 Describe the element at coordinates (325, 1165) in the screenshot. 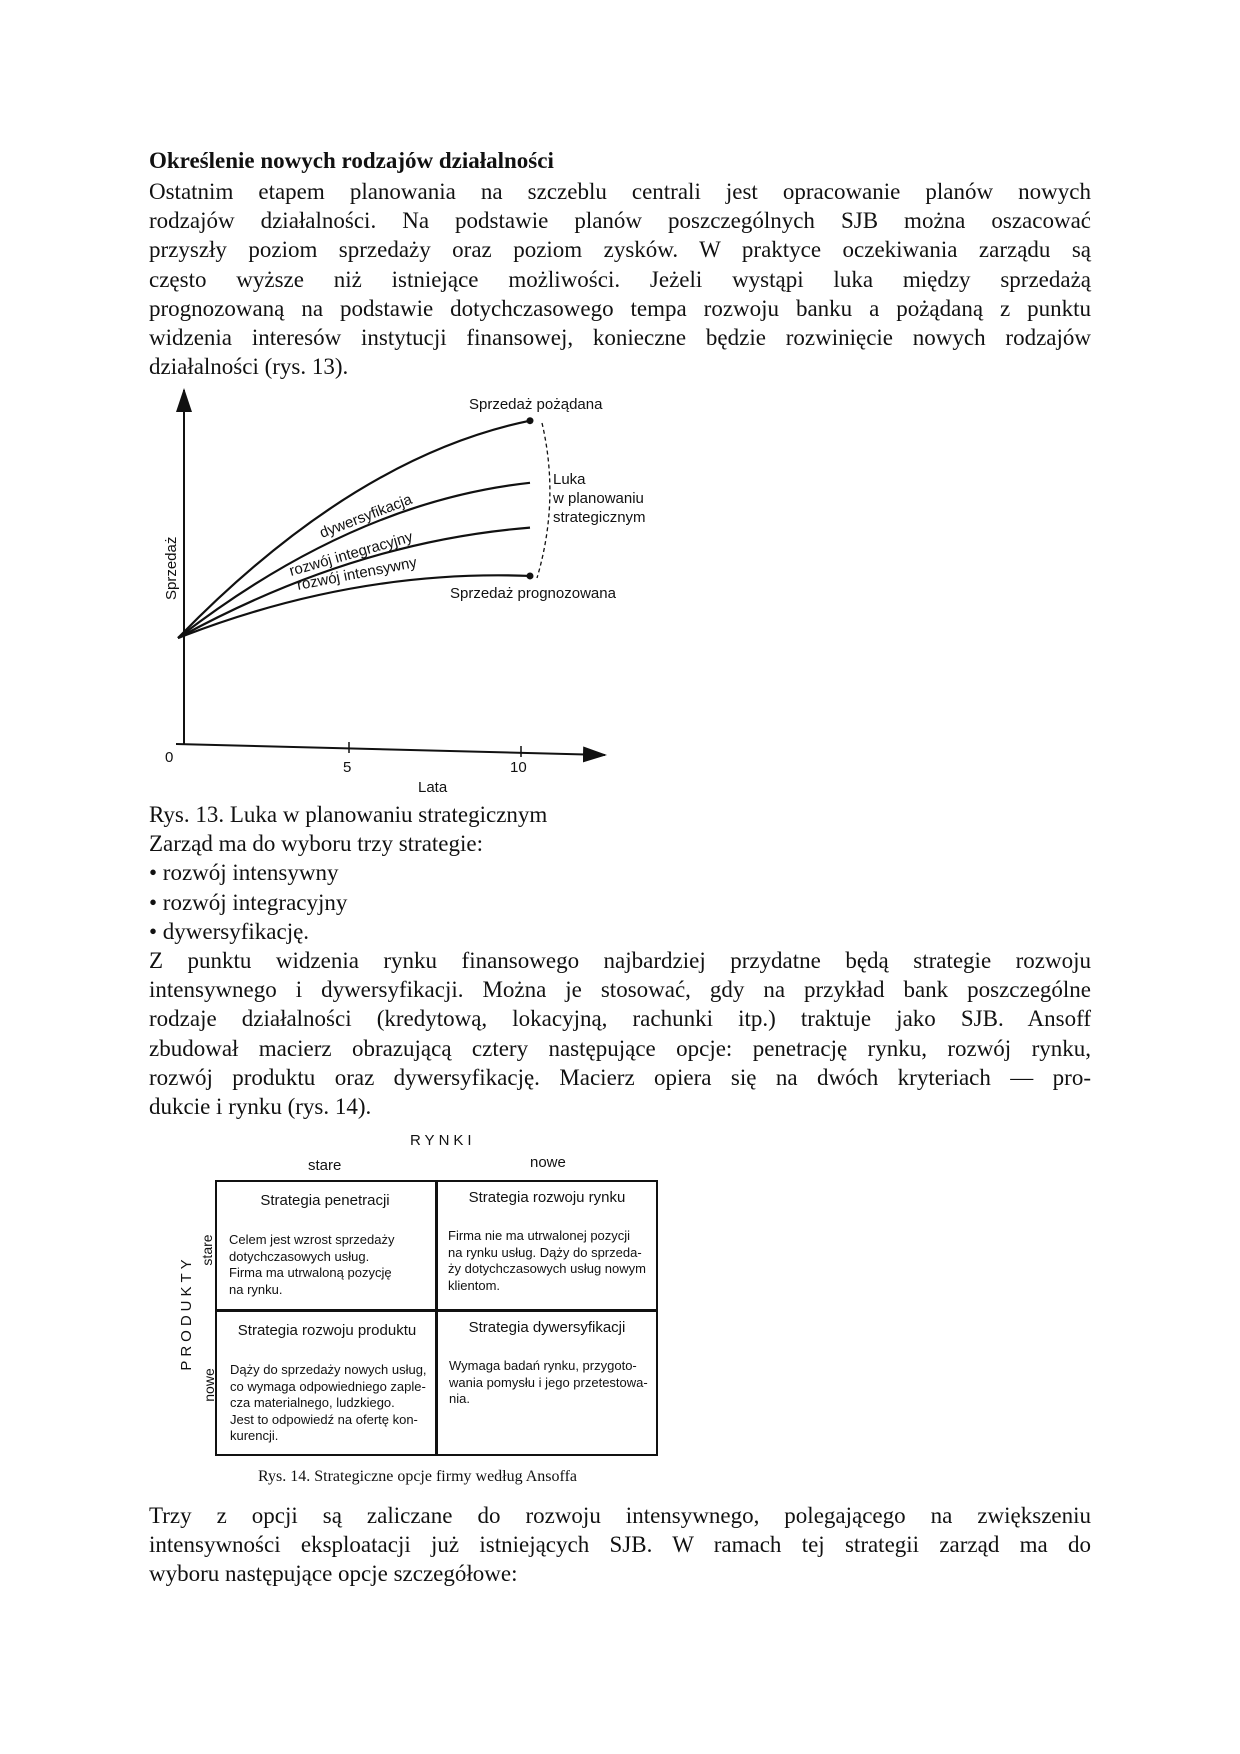

I see `col-label-stare: stare` at that location.